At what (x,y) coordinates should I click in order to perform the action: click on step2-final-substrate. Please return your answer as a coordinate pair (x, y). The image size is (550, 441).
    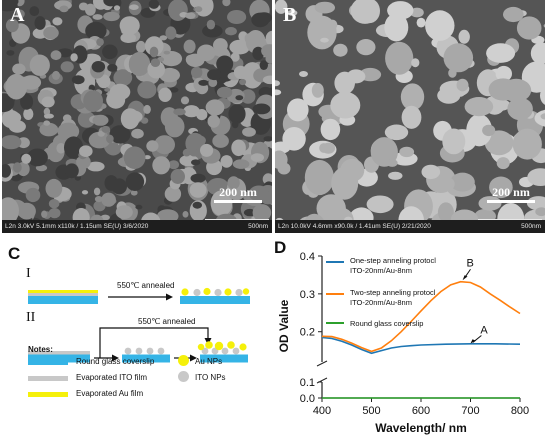
    Looking at the image, I should click on (222, 352).